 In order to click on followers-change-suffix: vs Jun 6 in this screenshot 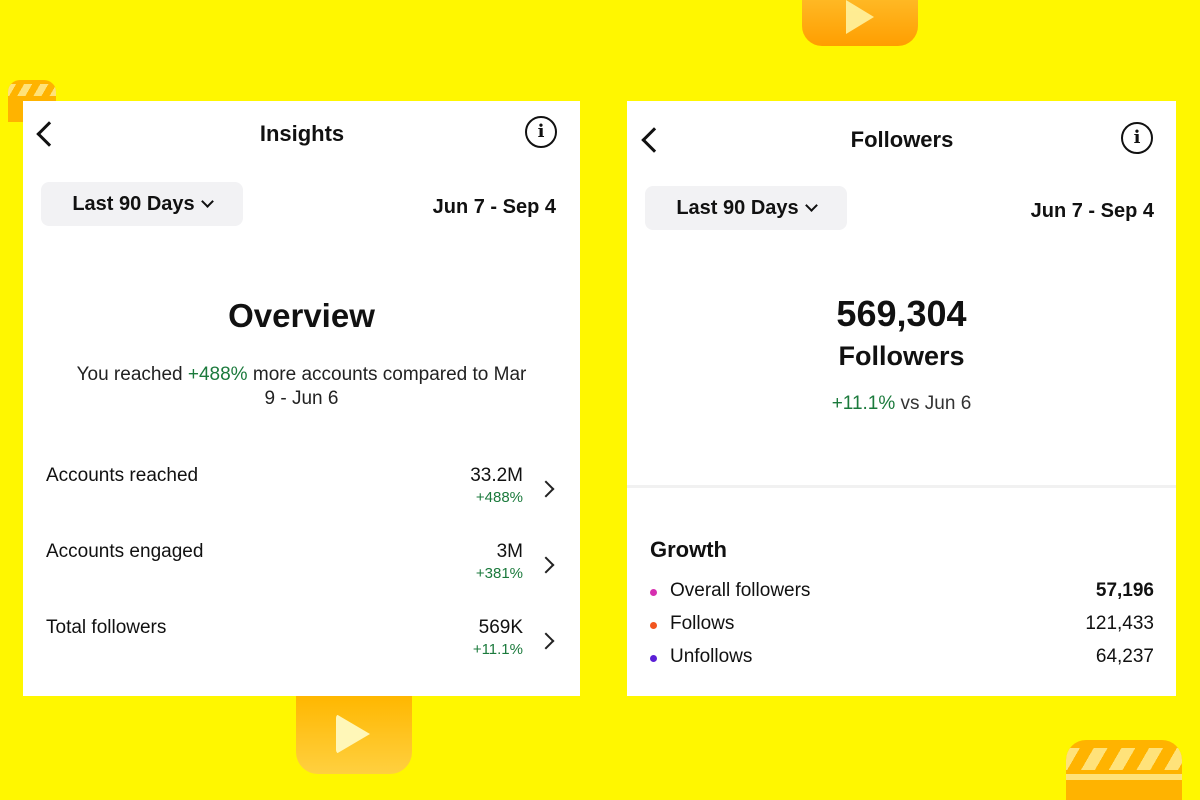, I will do `click(933, 403)`.